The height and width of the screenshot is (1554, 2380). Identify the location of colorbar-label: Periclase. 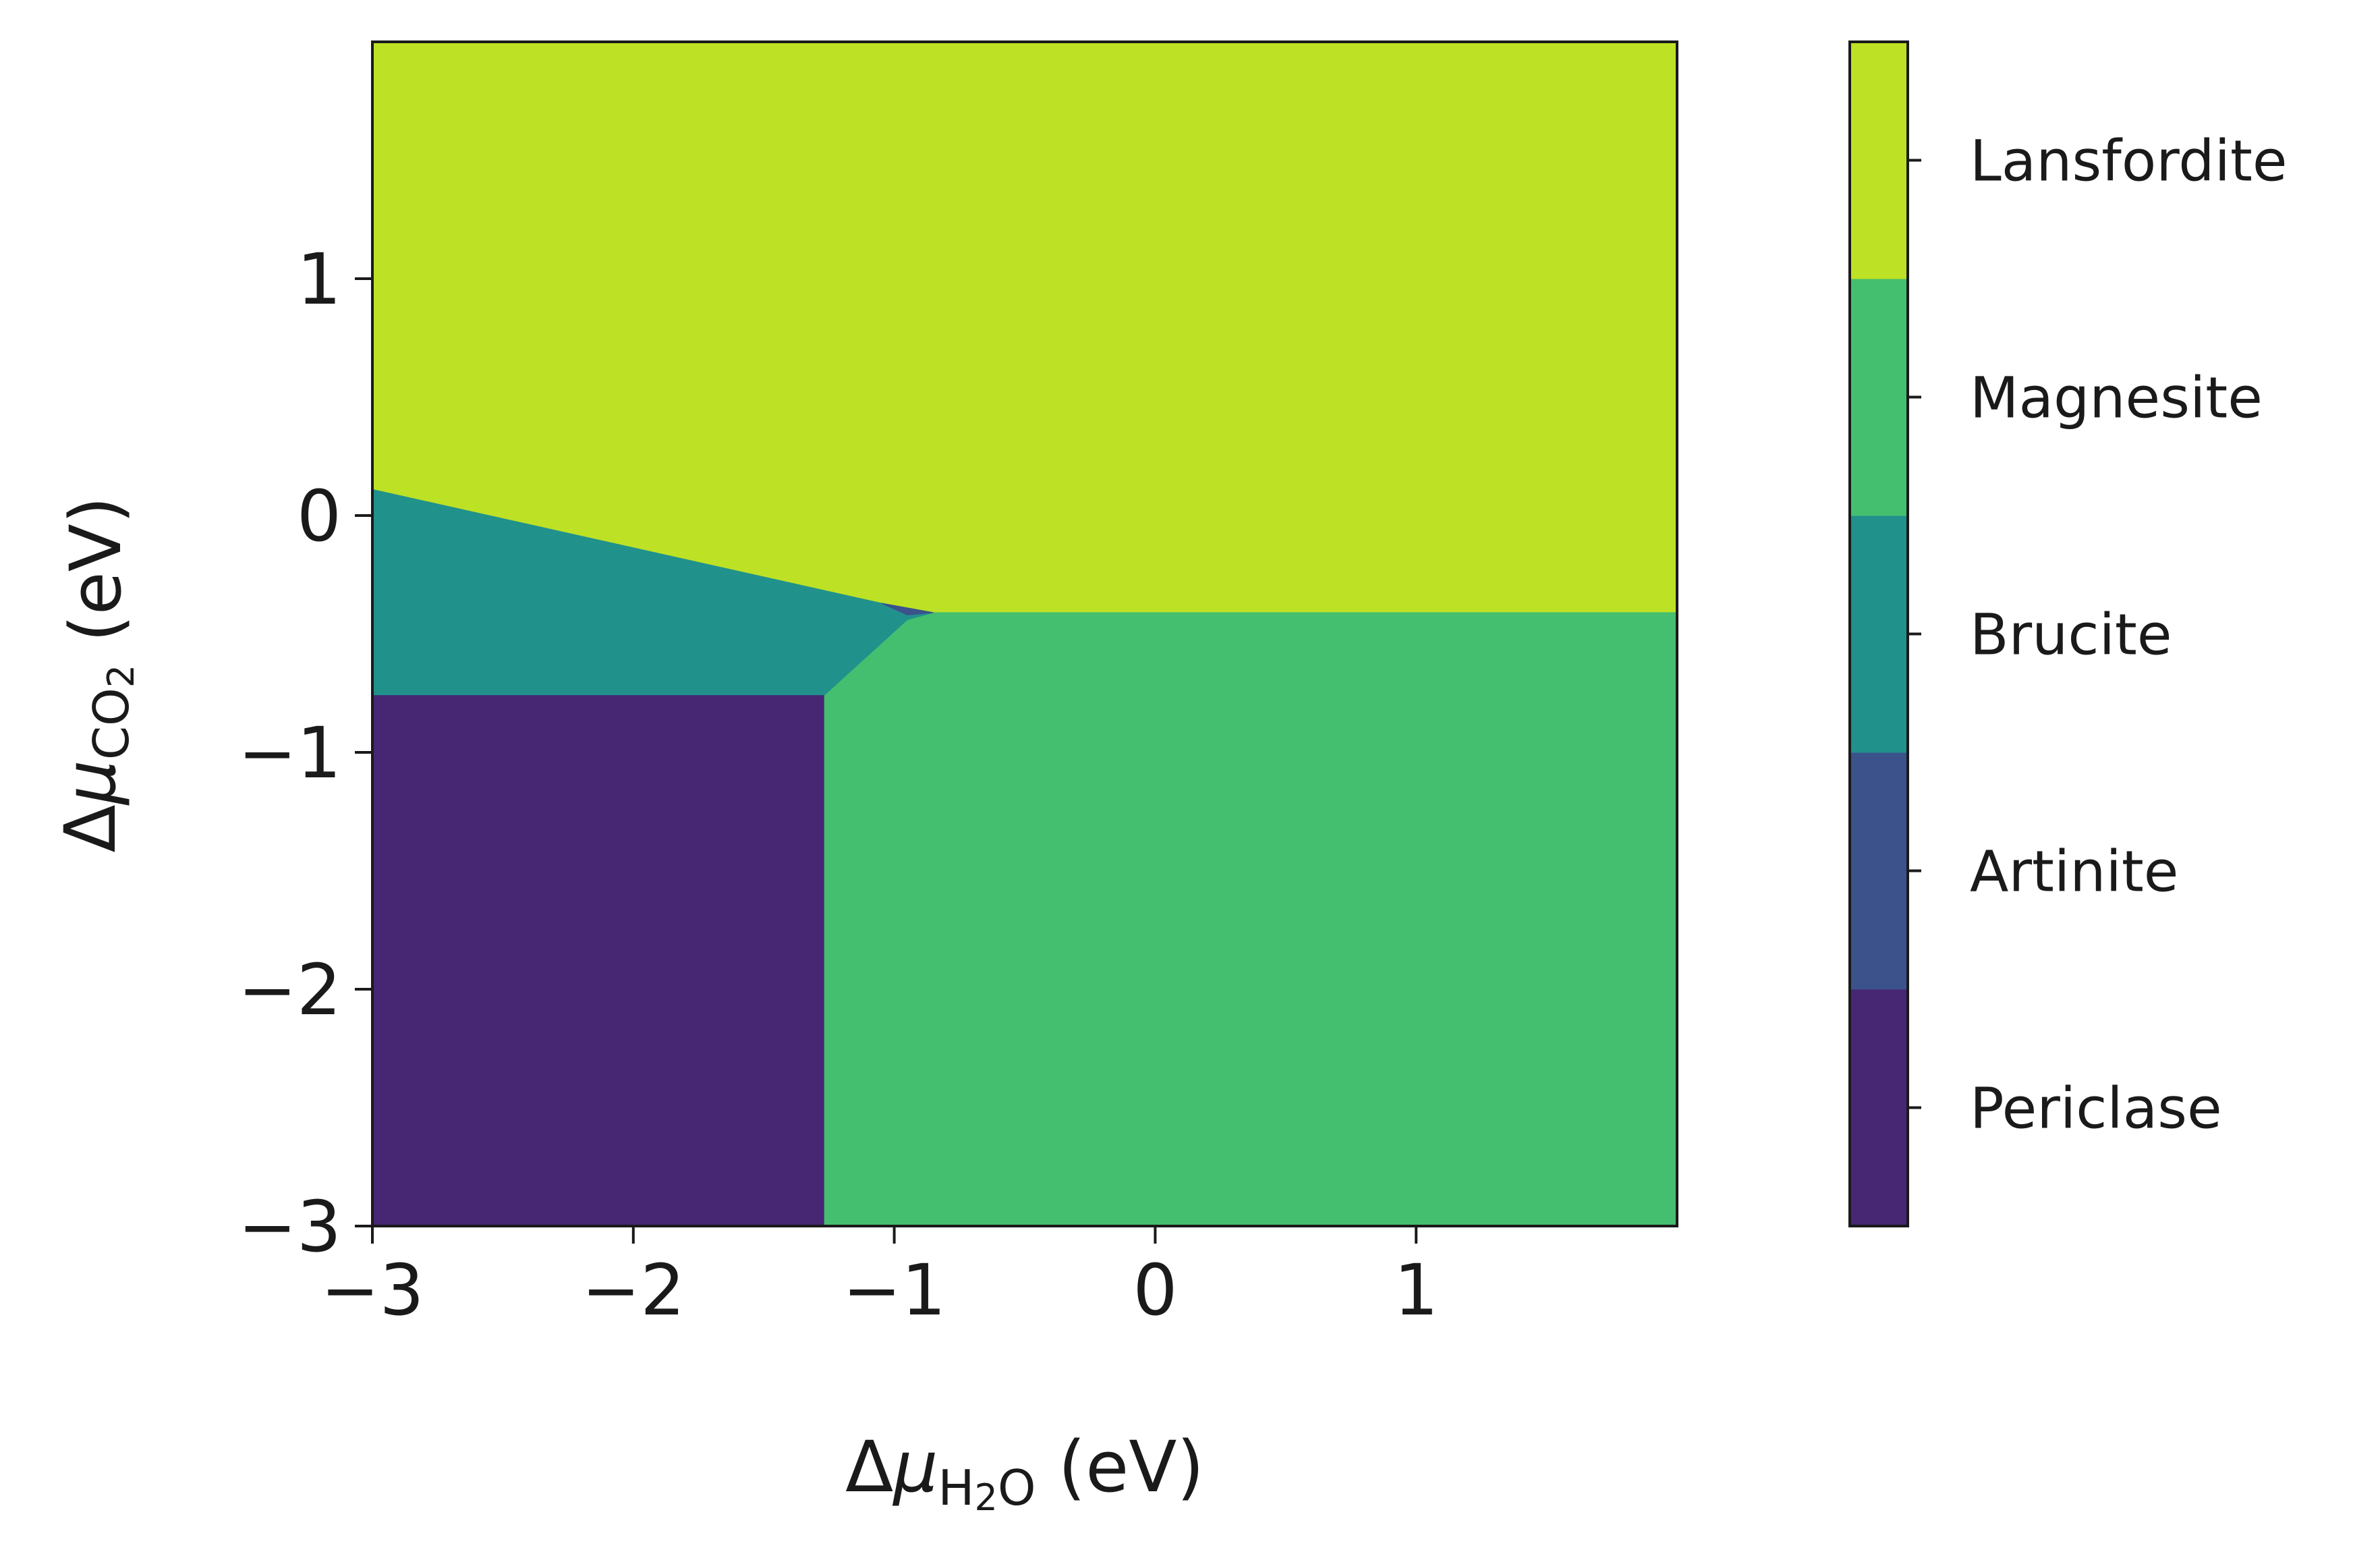
(2096, 1109).